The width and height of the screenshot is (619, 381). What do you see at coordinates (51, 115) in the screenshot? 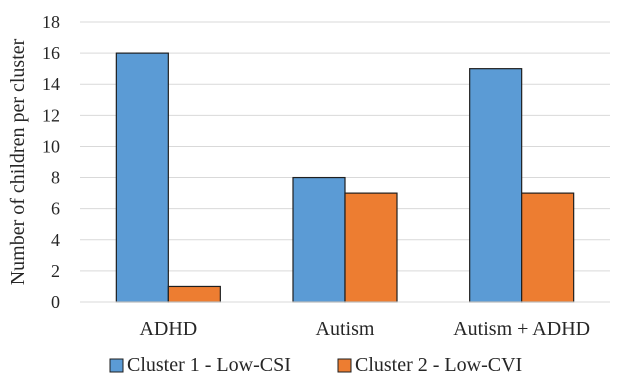
I see `y-tick-label: 12` at bounding box center [51, 115].